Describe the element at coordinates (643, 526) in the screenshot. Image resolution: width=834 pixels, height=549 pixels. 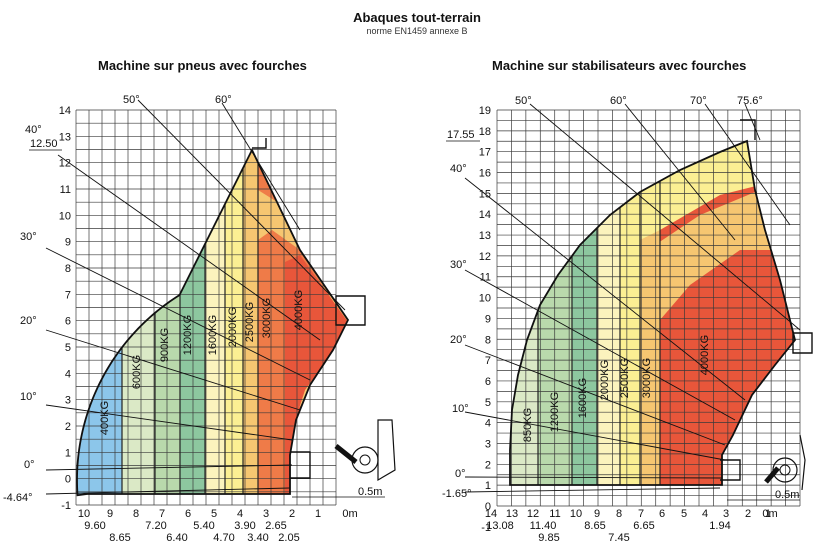
I see `x-subtick-label: 6.65` at that location.